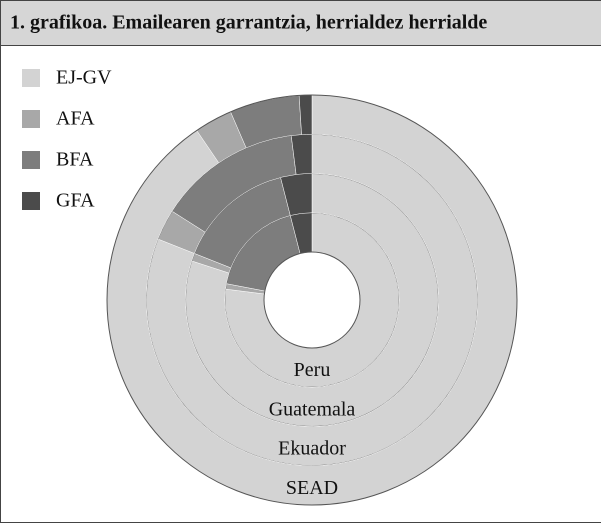 Image resolution: width=601 pixels, height=523 pixels. What do you see at coordinates (75, 201) in the screenshot?
I see `legend-label: GFA` at bounding box center [75, 201].